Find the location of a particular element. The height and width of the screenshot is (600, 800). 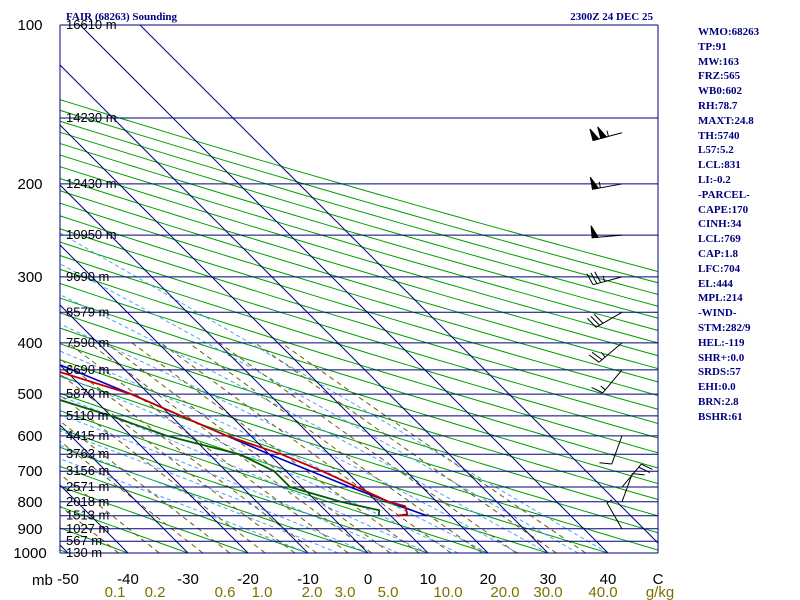

mixing-ratio-tick-label: 3.0 is located at coordinates (345, 592).